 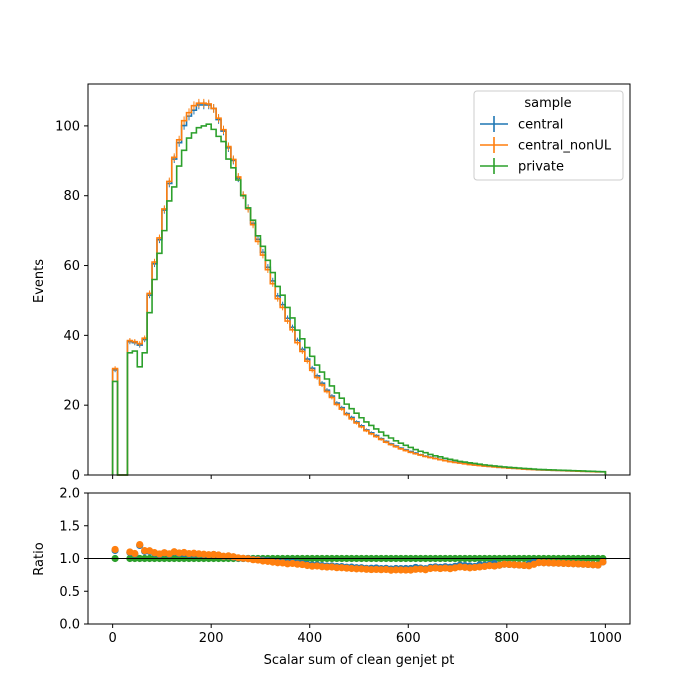 What do you see at coordinates (69, 592) in the screenshot?
I see `bottom-y-tick-label: 0.5` at bounding box center [69, 592].